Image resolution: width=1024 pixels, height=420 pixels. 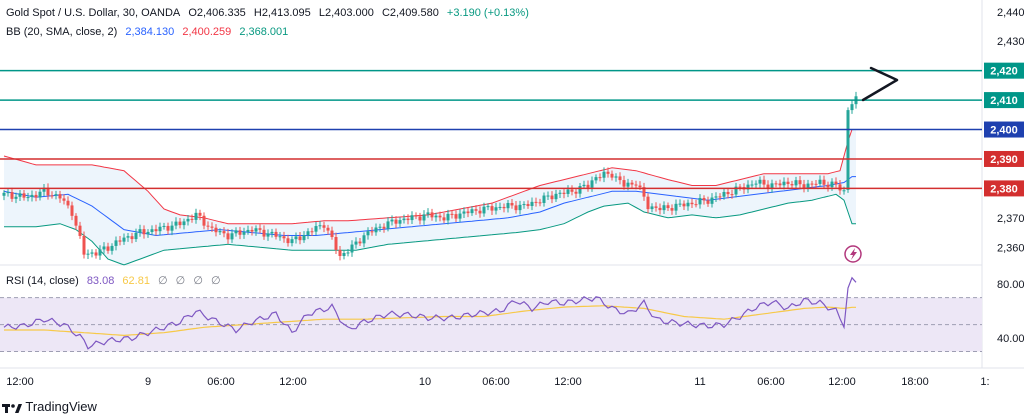 I want to click on level-price-label: 2,410, so click(x=1004, y=101).